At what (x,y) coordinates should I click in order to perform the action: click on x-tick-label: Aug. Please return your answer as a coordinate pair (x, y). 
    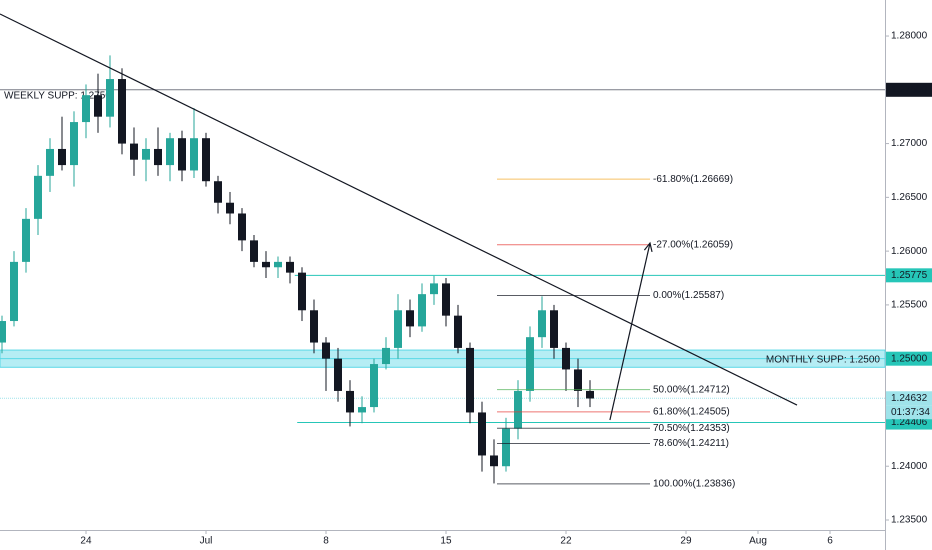
    Looking at the image, I should click on (758, 541).